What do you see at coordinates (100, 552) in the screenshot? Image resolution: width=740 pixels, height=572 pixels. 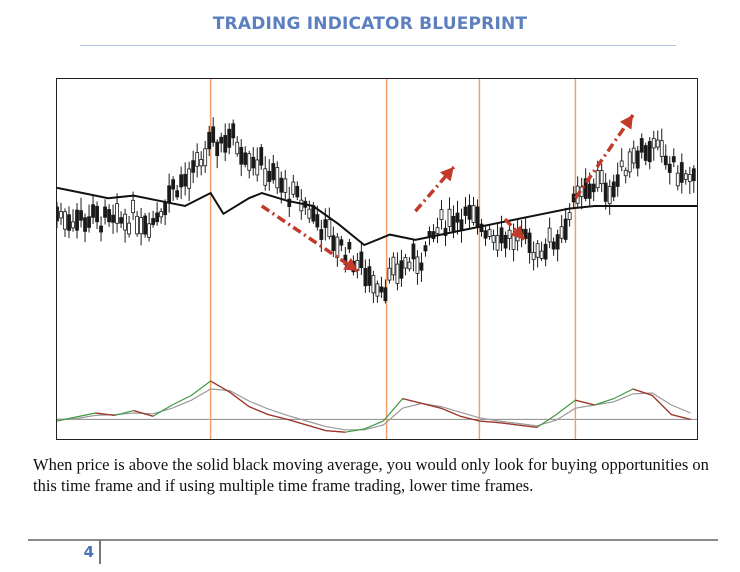 I see `page-number-separator` at bounding box center [100, 552].